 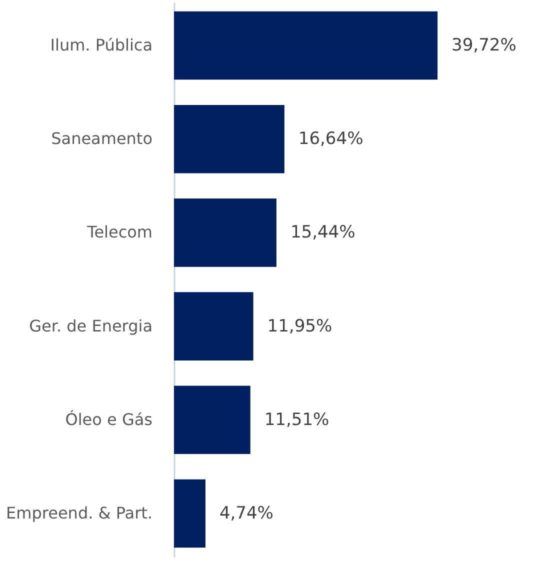 I want to click on data-label: 39,72%, so click(x=484, y=46).